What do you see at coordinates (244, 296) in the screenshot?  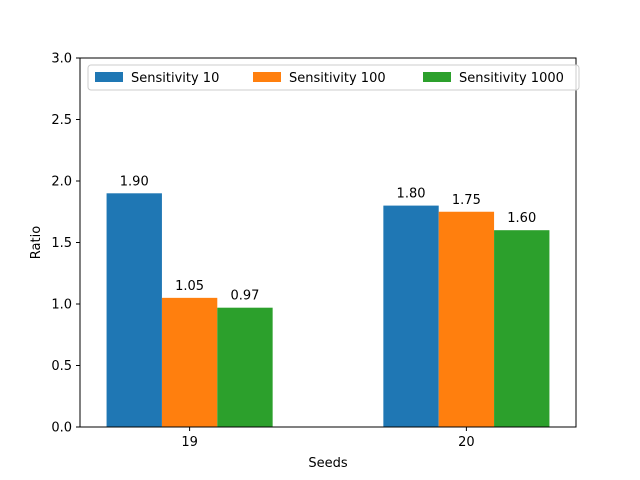 I see `data-label: 0.97` at bounding box center [244, 296].